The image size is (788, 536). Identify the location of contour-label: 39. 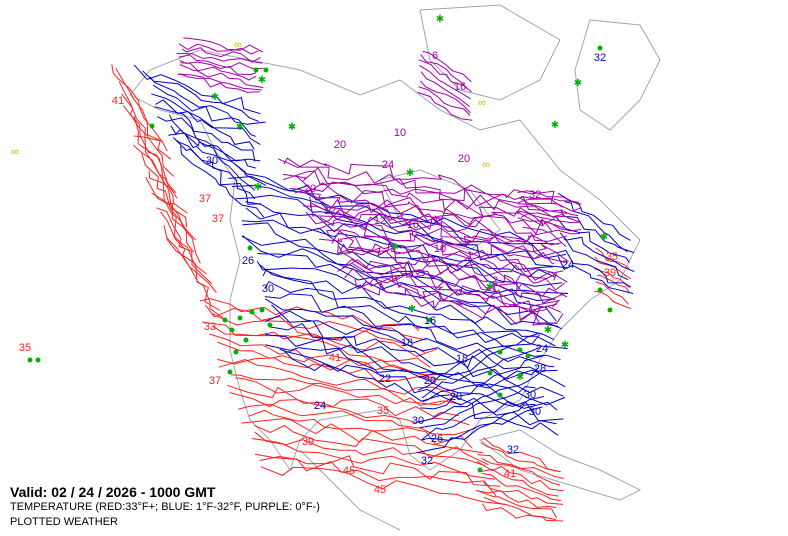
(610, 273).